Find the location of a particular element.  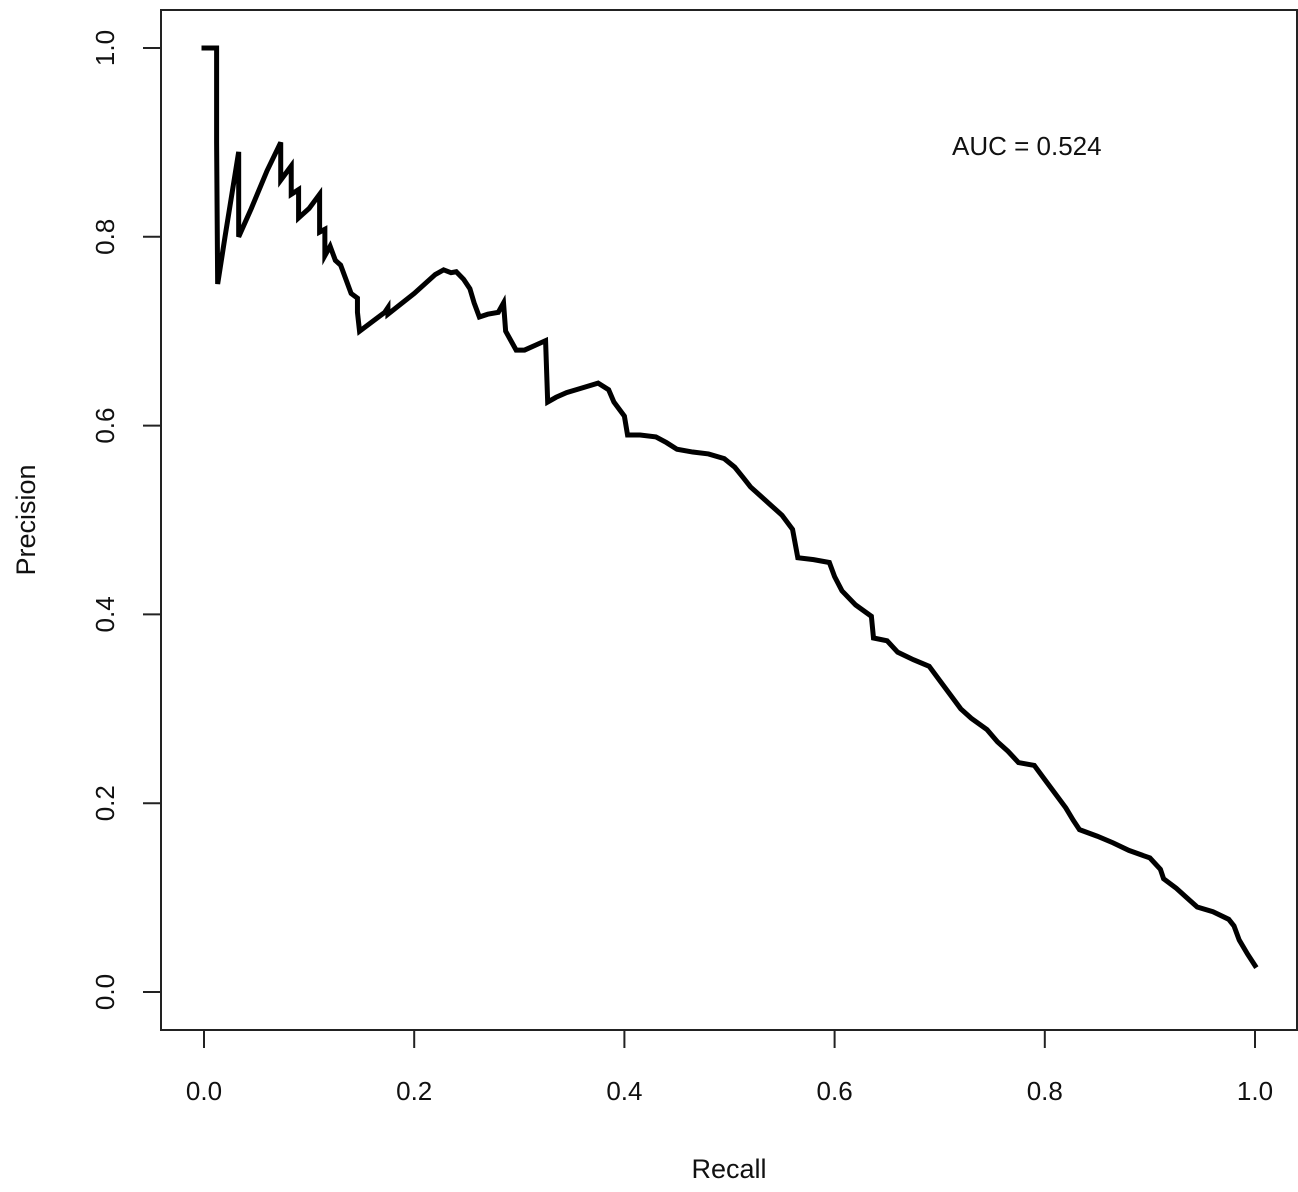

y-axis: 0.0 0.2 0.4 0.6 0.8 1.0 is located at coordinates (126, 520).